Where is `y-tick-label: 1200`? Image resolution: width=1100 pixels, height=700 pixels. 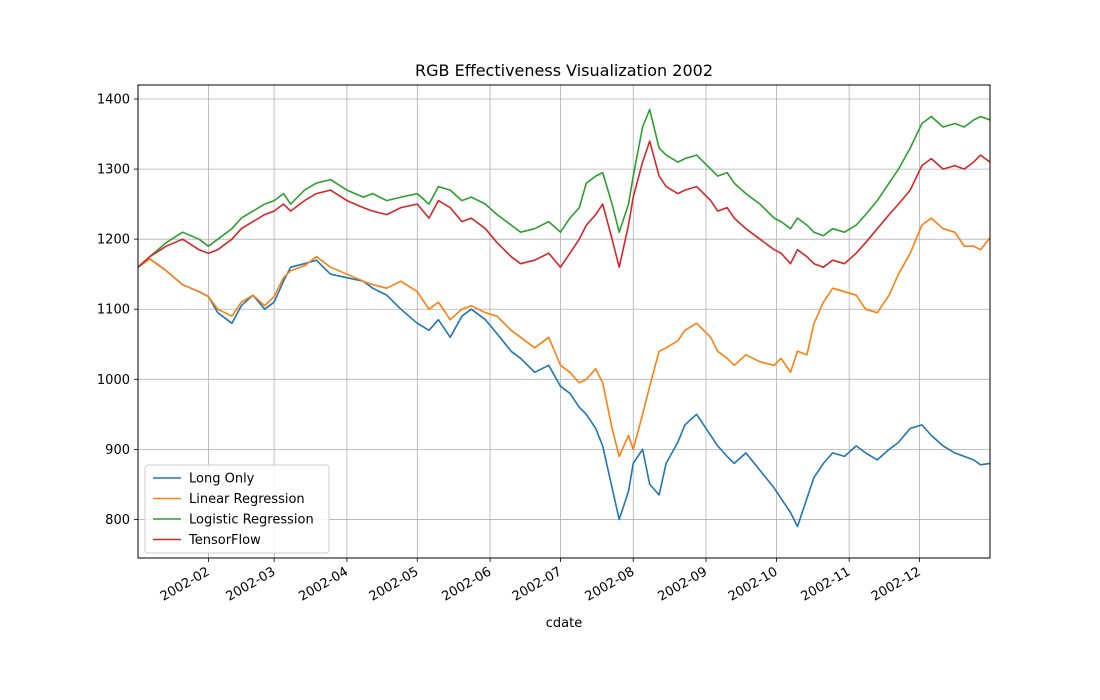 y-tick-label: 1200 is located at coordinates (113, 240).